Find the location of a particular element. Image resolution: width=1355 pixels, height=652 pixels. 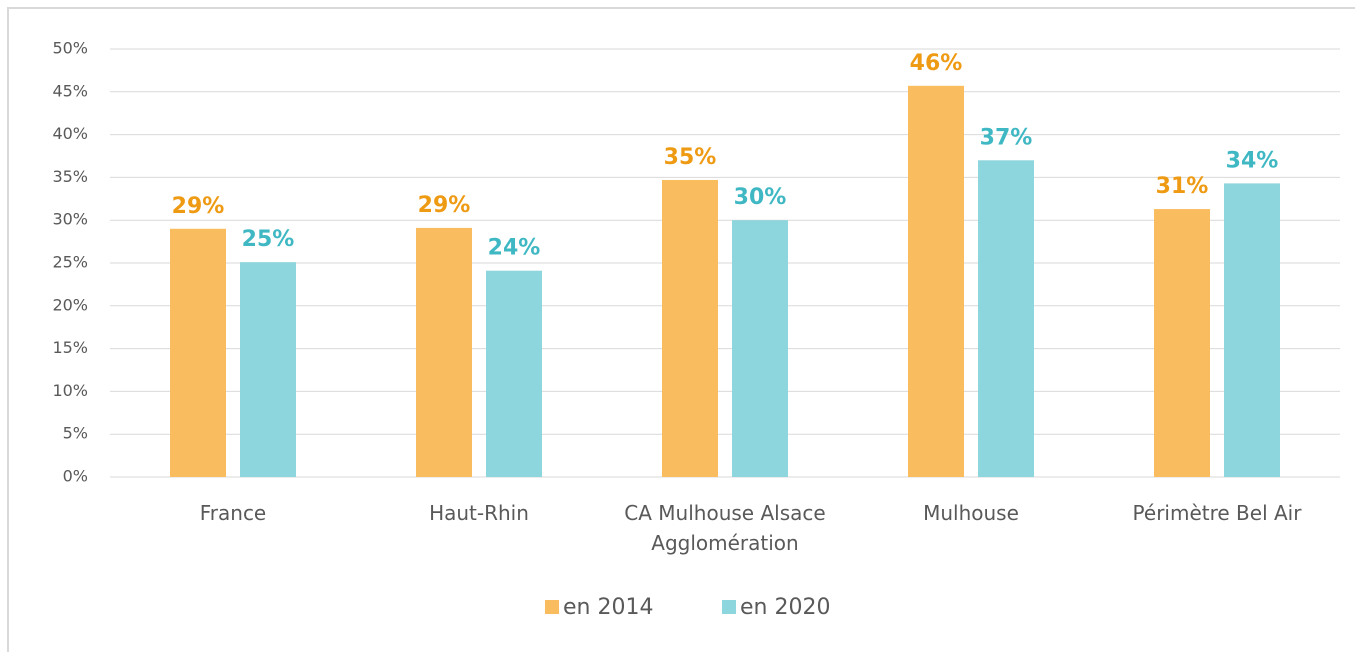

x-tick-label: Périmètre Bel Air is located at coordinates (1217, 513).